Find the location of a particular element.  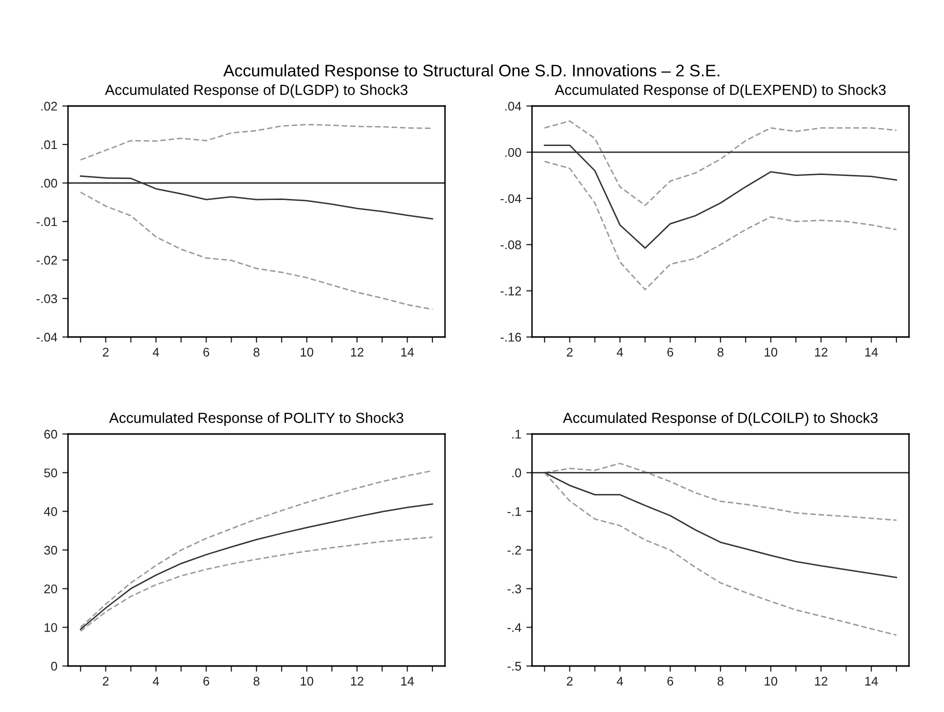

text: Accumulated Response to Structural One S.D. Innovations – 2 S.E. is located at coordinates (471, 72).